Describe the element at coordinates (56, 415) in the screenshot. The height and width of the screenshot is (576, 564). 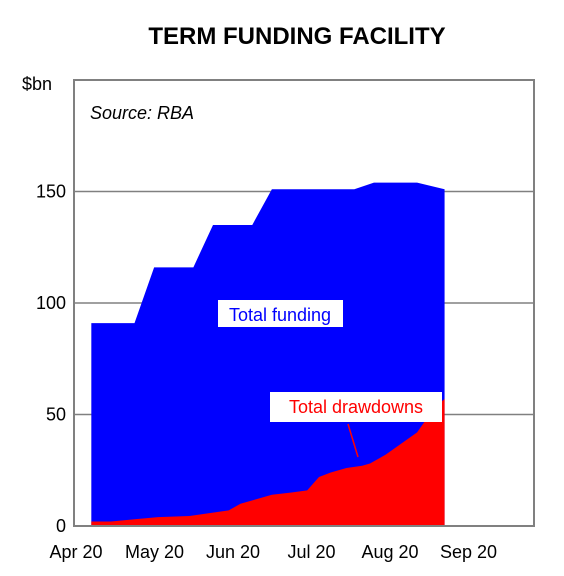
I see `y-tick-label: 50` at that location.